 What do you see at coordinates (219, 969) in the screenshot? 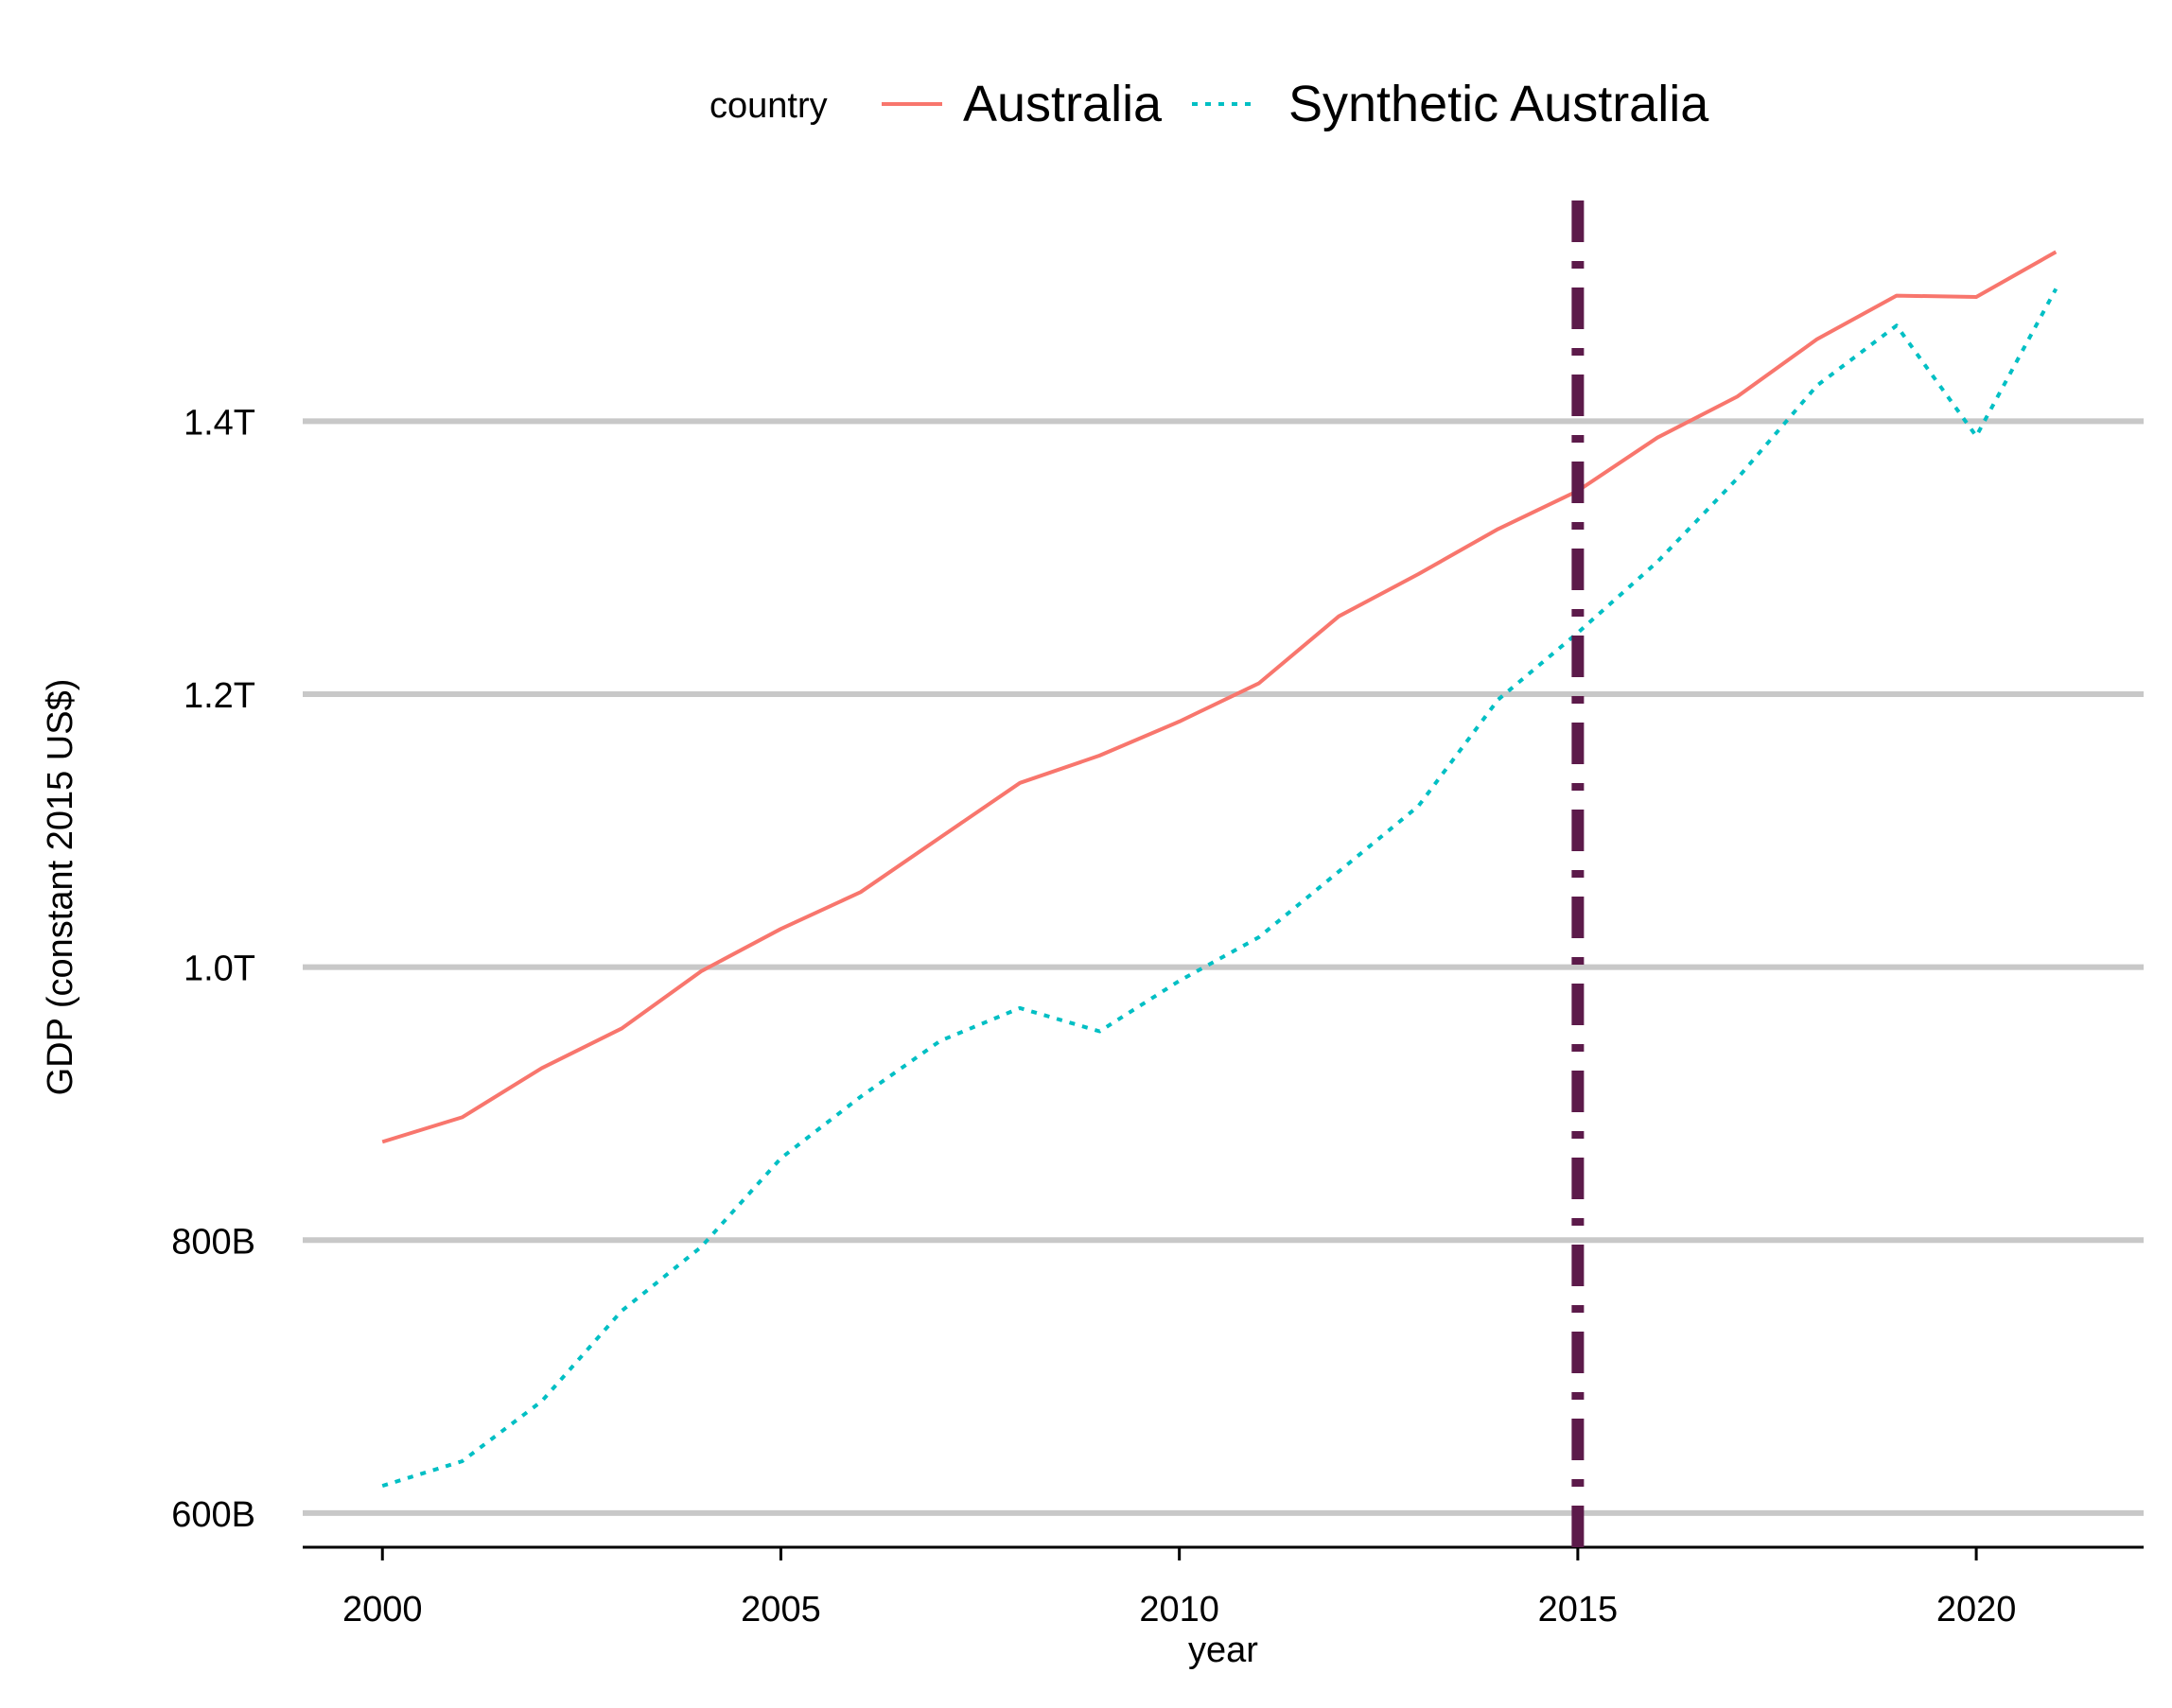
I see `y-tick-label: 1.0T` at bounding box center [219, 969].